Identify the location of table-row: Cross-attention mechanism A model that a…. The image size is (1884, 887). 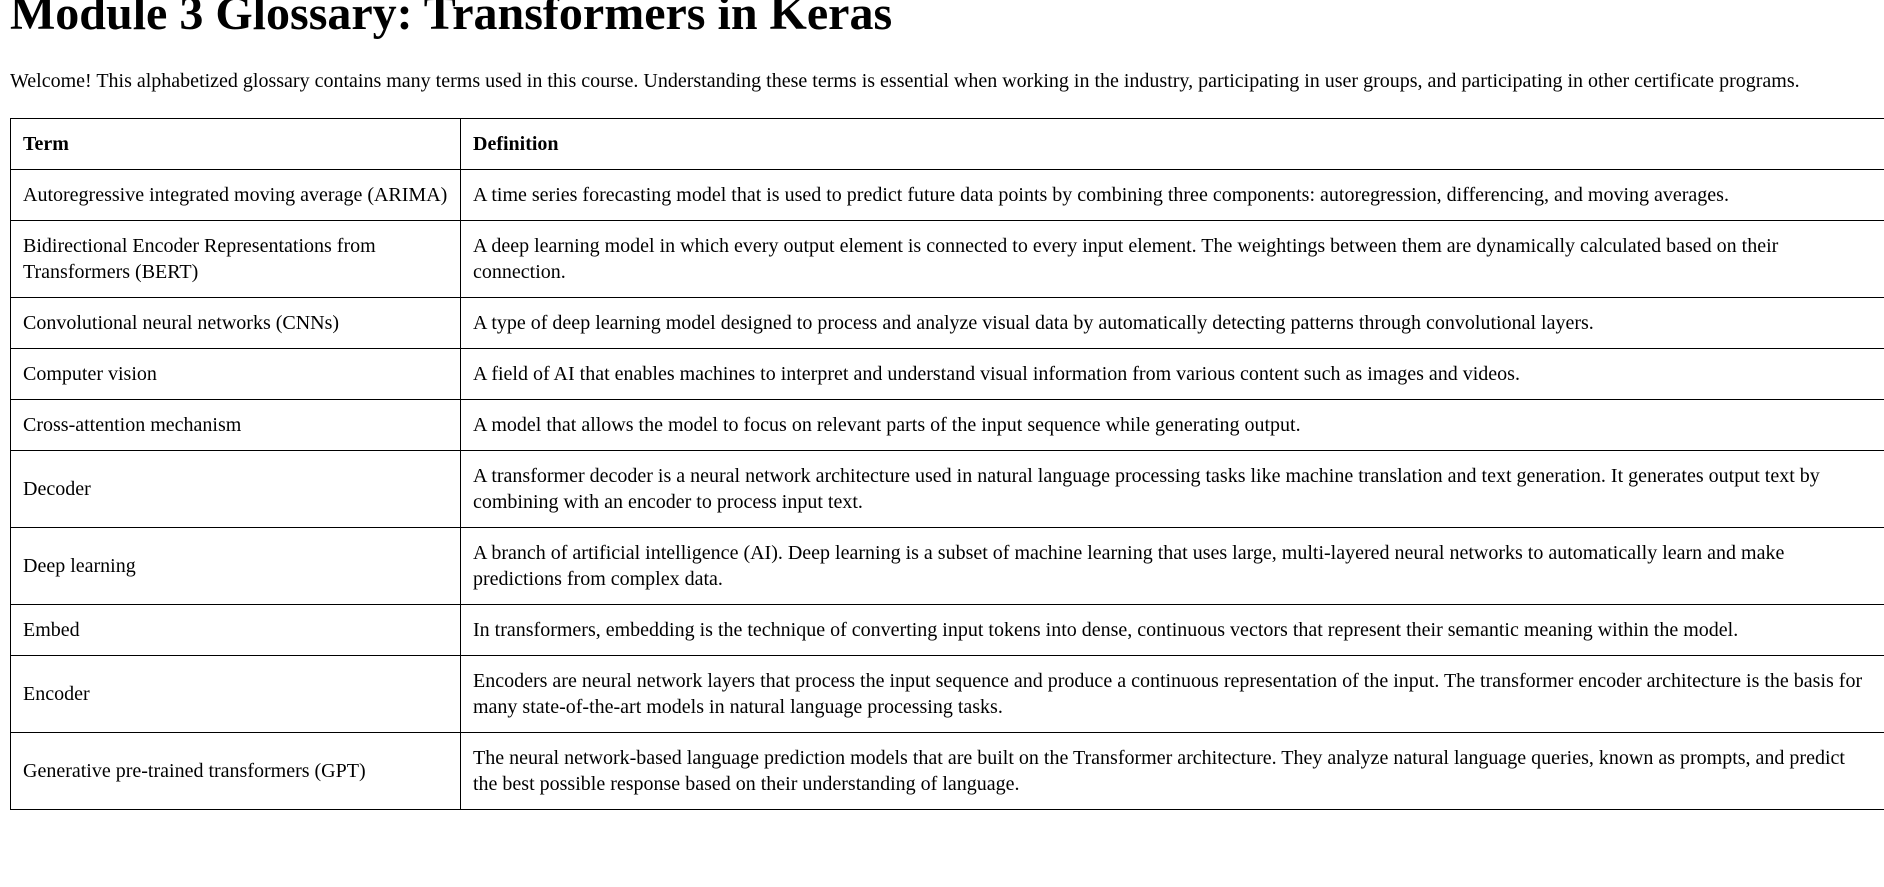
(947, 425).